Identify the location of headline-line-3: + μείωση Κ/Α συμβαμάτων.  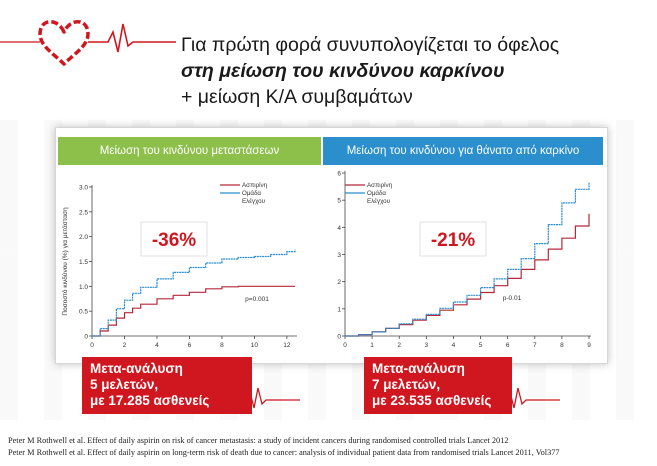
(297, 97).